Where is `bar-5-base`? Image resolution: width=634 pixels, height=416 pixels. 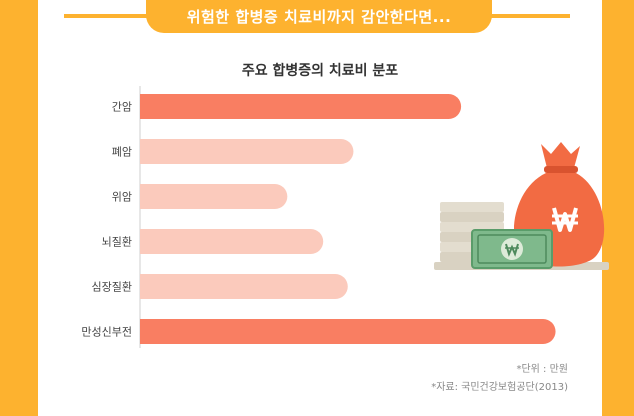 bar-5-base is located at coordinates (152, 286).